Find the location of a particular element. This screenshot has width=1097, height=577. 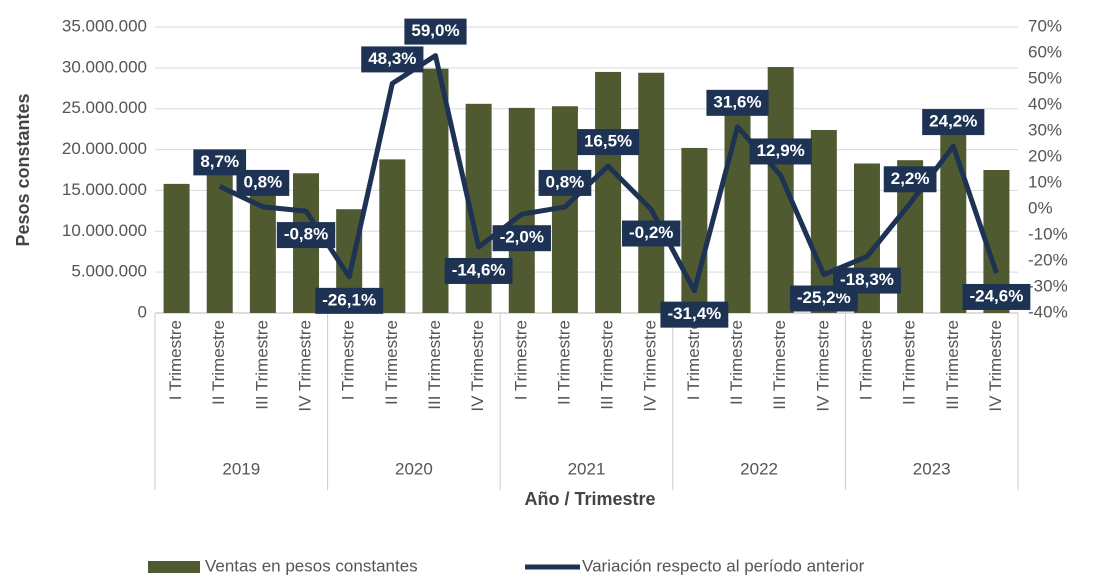

data-label-text: 31,6% is located at coordinates (737, 101).